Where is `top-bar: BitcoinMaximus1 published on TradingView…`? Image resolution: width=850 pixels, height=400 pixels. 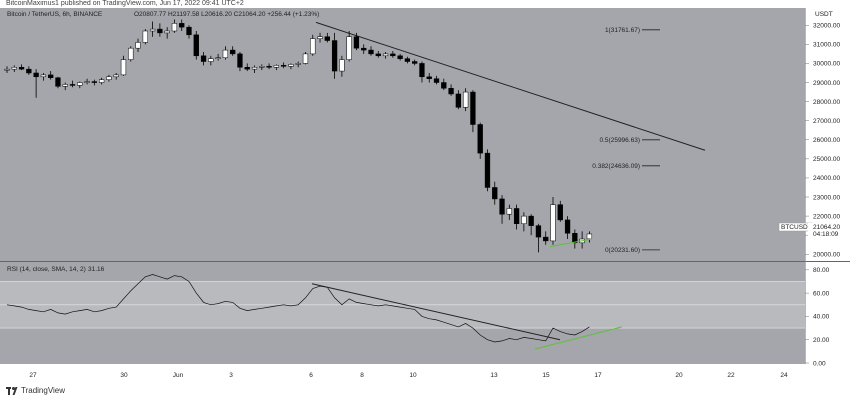 top-bar: BitcoinMaximus1 published on TradingView… is located at coordinates (425, 4).